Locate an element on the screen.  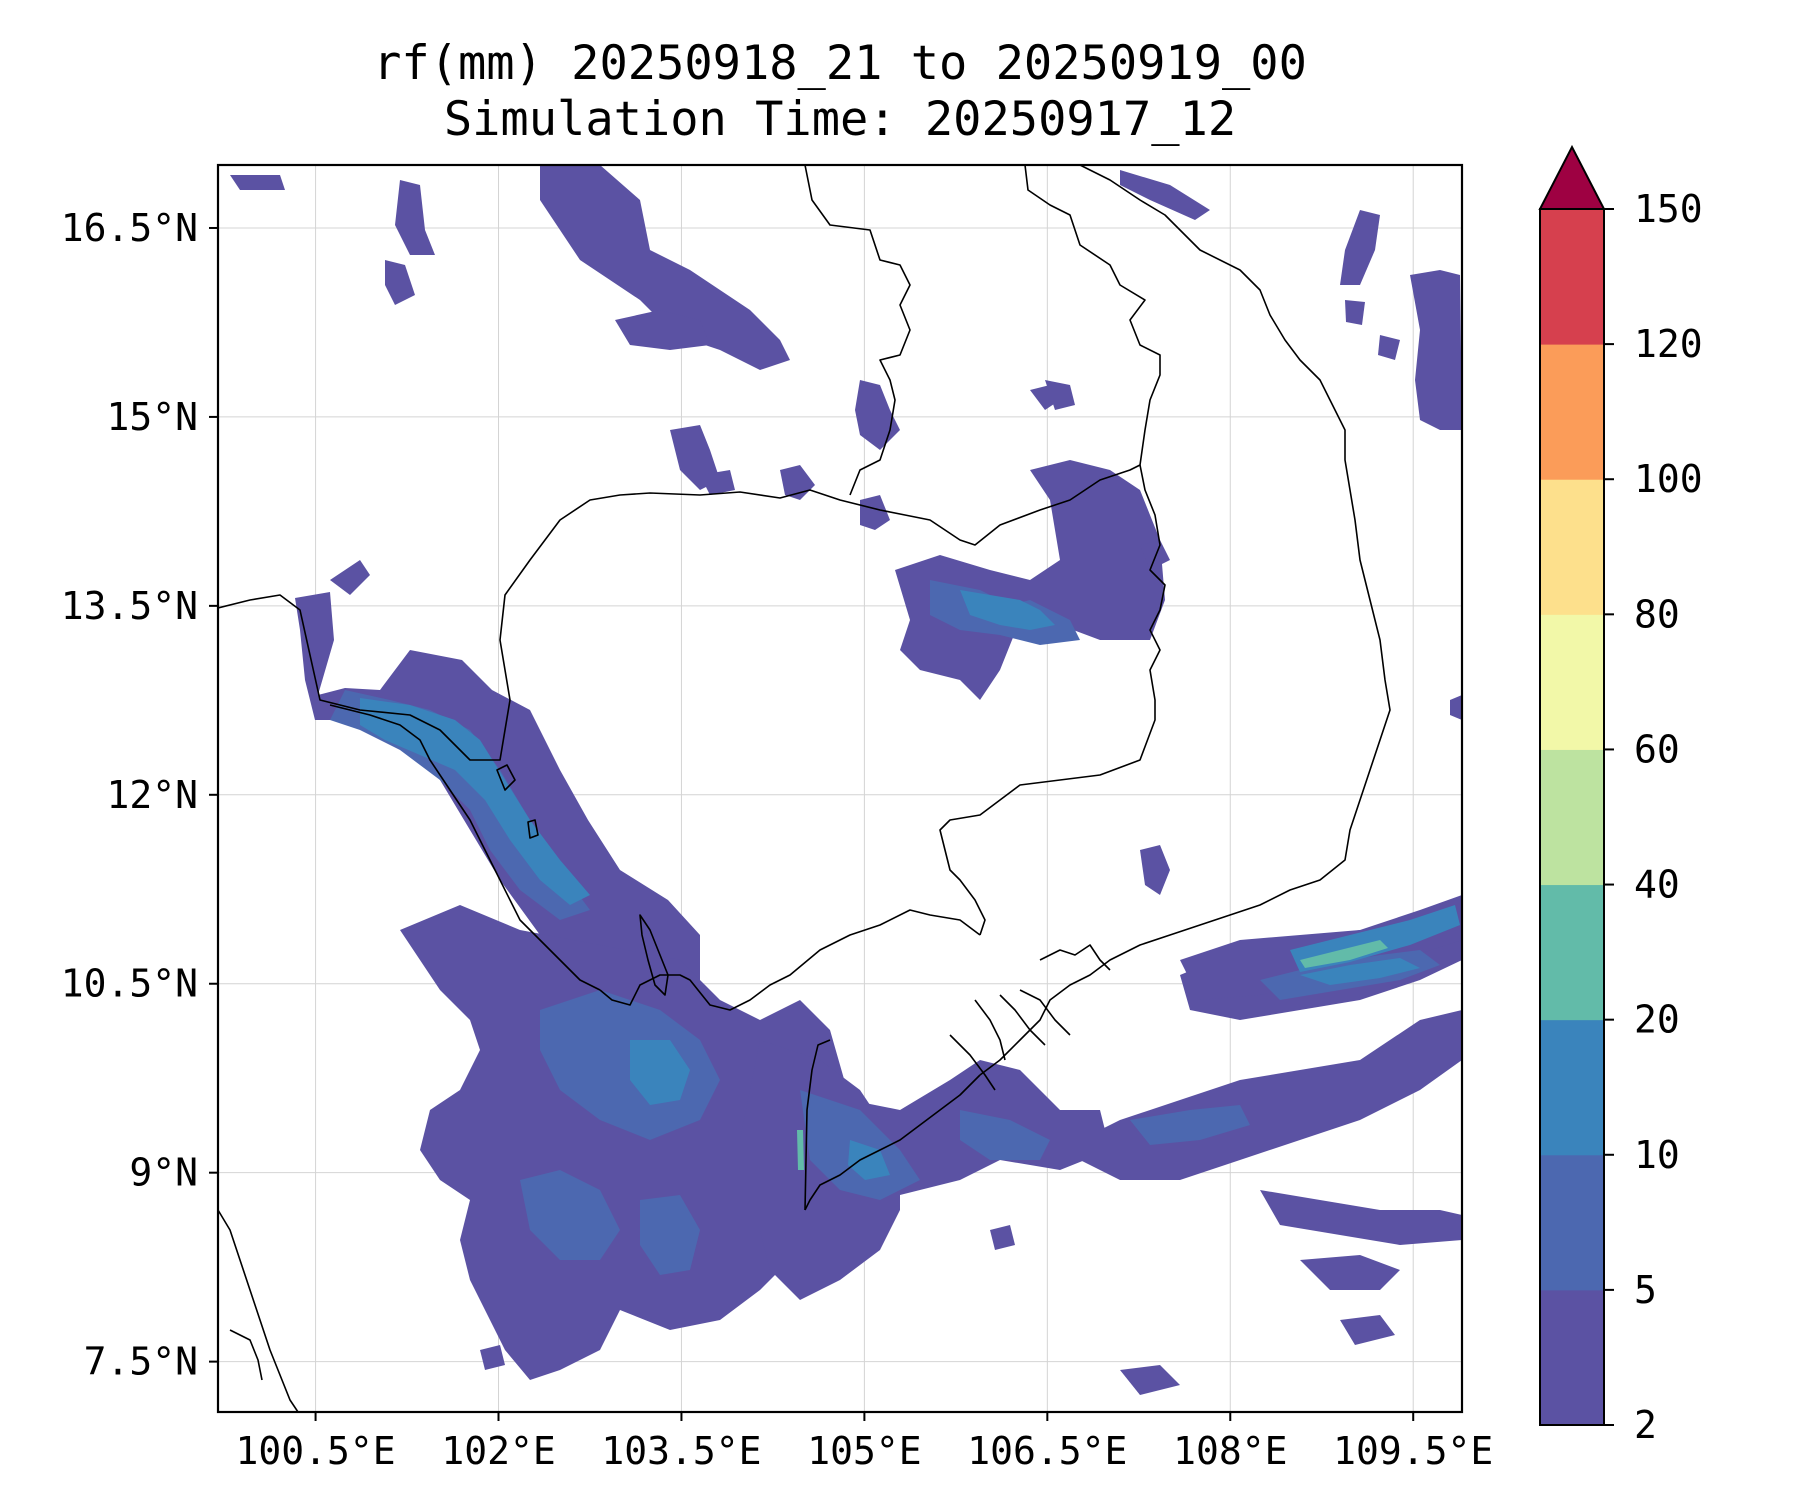
rain-area-far-southeast is located at coordinates (1350, 1272).